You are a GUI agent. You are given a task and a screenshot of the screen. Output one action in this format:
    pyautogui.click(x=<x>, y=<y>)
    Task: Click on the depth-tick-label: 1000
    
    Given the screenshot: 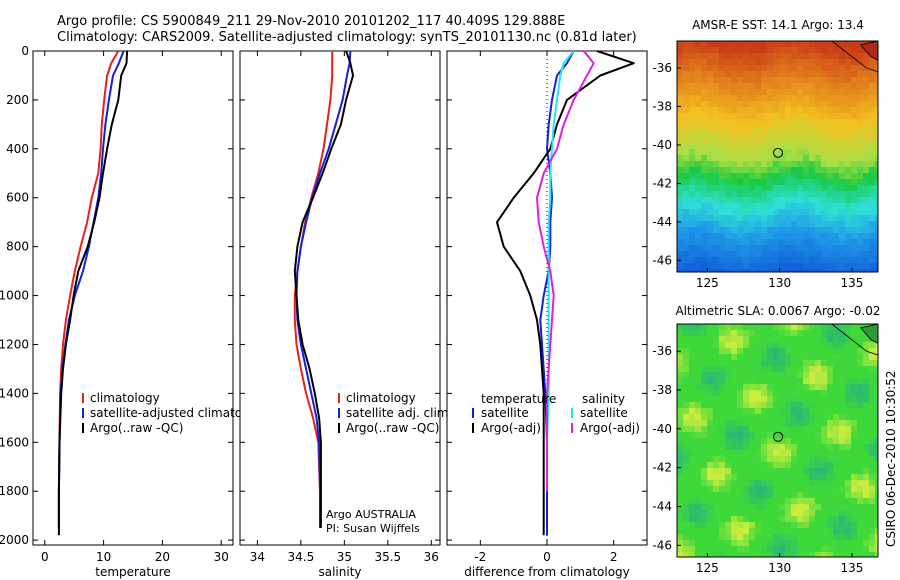 What is the action you would take?
    pyautogui.click(x=14, y=296)
    